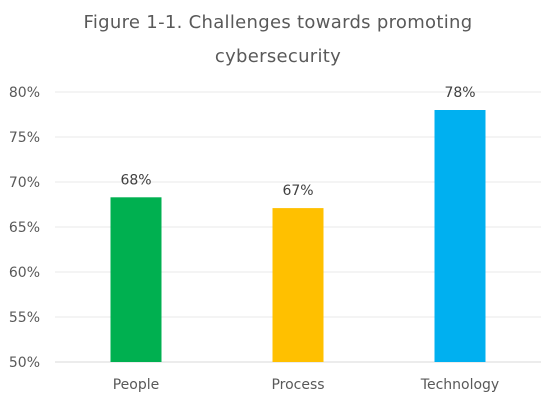 The width and height of the screenshot is (556, 404). Describe the element at coordinates (24, 183) in the screenshot. I see `y-tick-label: 70%` at that location.